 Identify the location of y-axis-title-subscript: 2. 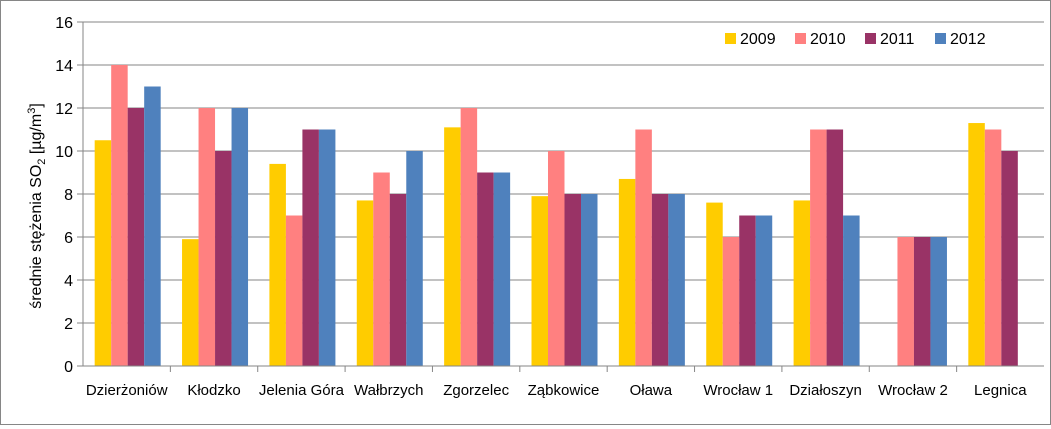
(42, 162).